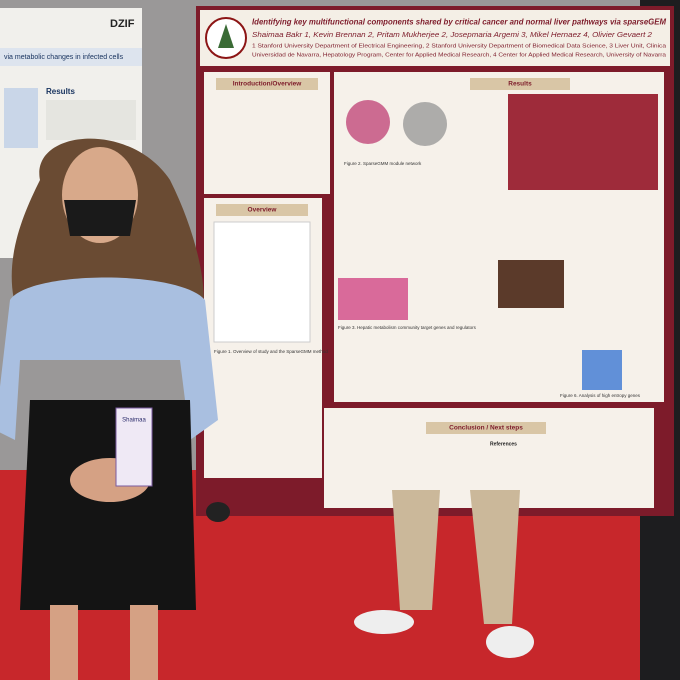  What do you see at coordinates (267, 133) in the screenshot?
I see `panel` at bounding box center [267, 133].